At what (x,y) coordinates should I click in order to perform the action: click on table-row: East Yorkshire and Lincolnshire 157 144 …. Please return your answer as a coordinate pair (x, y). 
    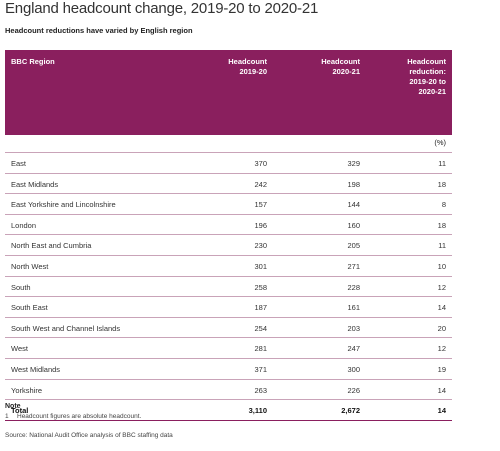
    Looking at the image, I should click on (228, 204).